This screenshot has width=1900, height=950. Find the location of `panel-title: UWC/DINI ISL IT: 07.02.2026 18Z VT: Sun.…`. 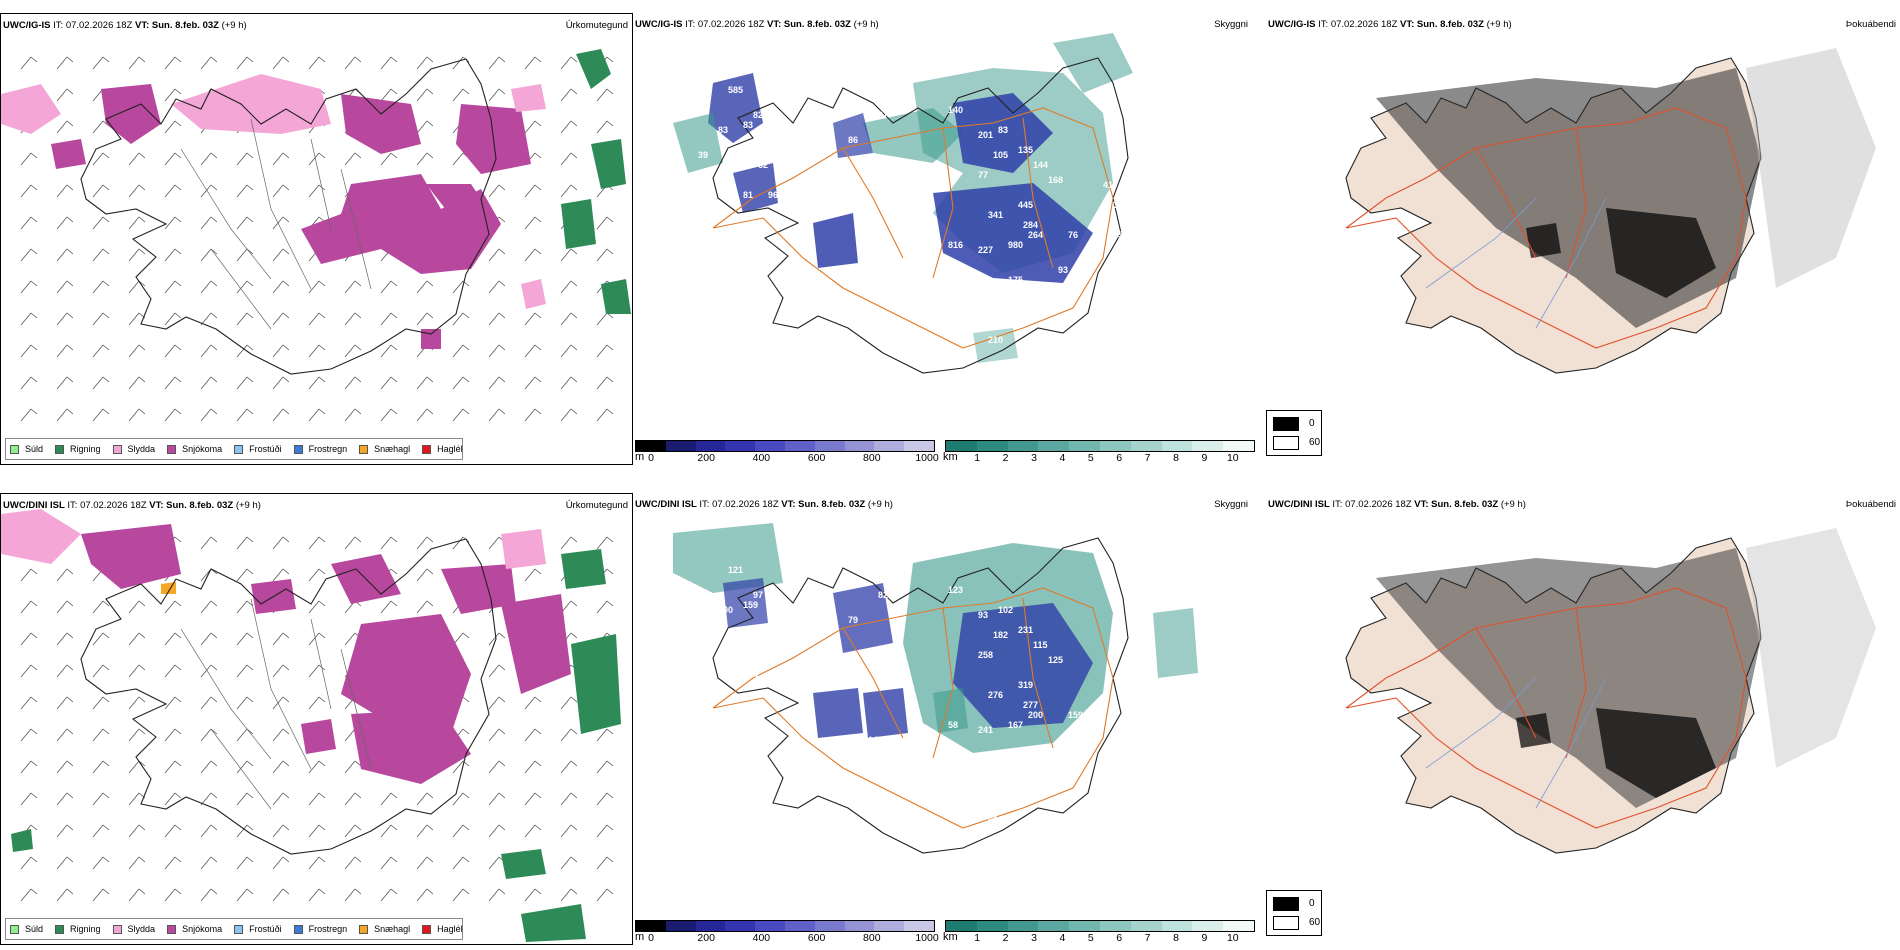

panel-title: UWC/DINI ISL IT: 07.02.2026 18Z VT: Sun.… is located at coordinates (1397, 504).